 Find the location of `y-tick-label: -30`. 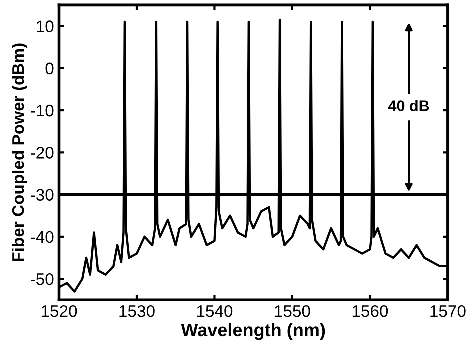

y-tick-label: -30 is located at coordinates (42, 195).